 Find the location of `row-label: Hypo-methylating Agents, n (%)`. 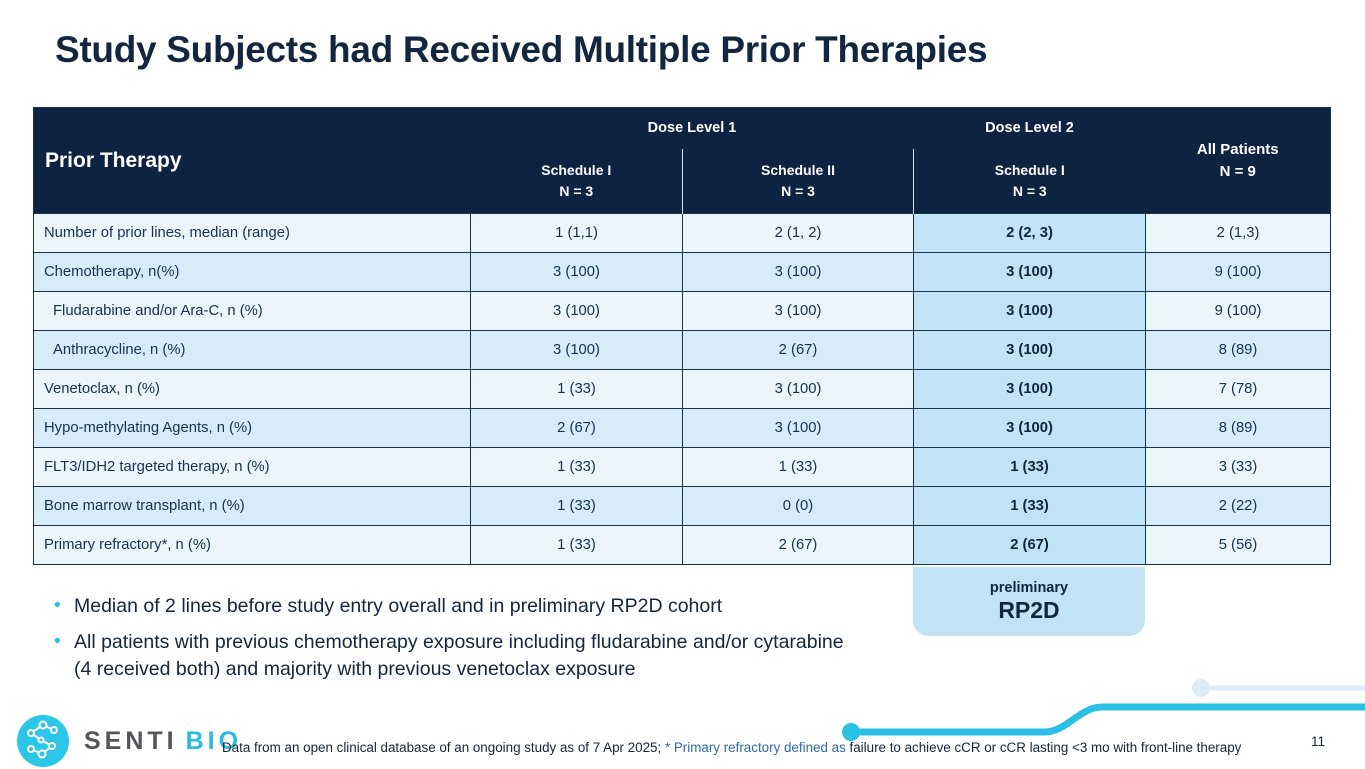

row-label: Hypo-methylating Agents, n (%) is located at coordinates (252, 428).